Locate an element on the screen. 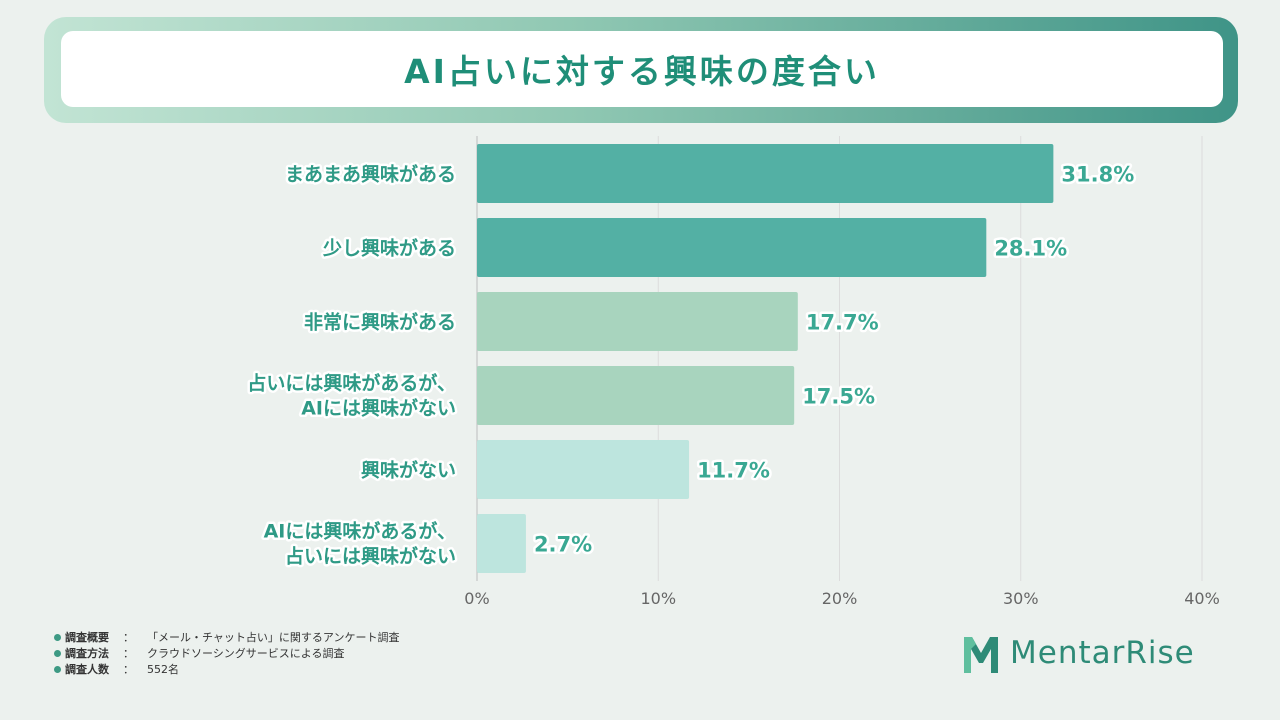 The width and height of the screenshot is (1280, 720). note-value: 「メール・チャット占い」に関するアンケート調査 is located at coordinates (273, 637).